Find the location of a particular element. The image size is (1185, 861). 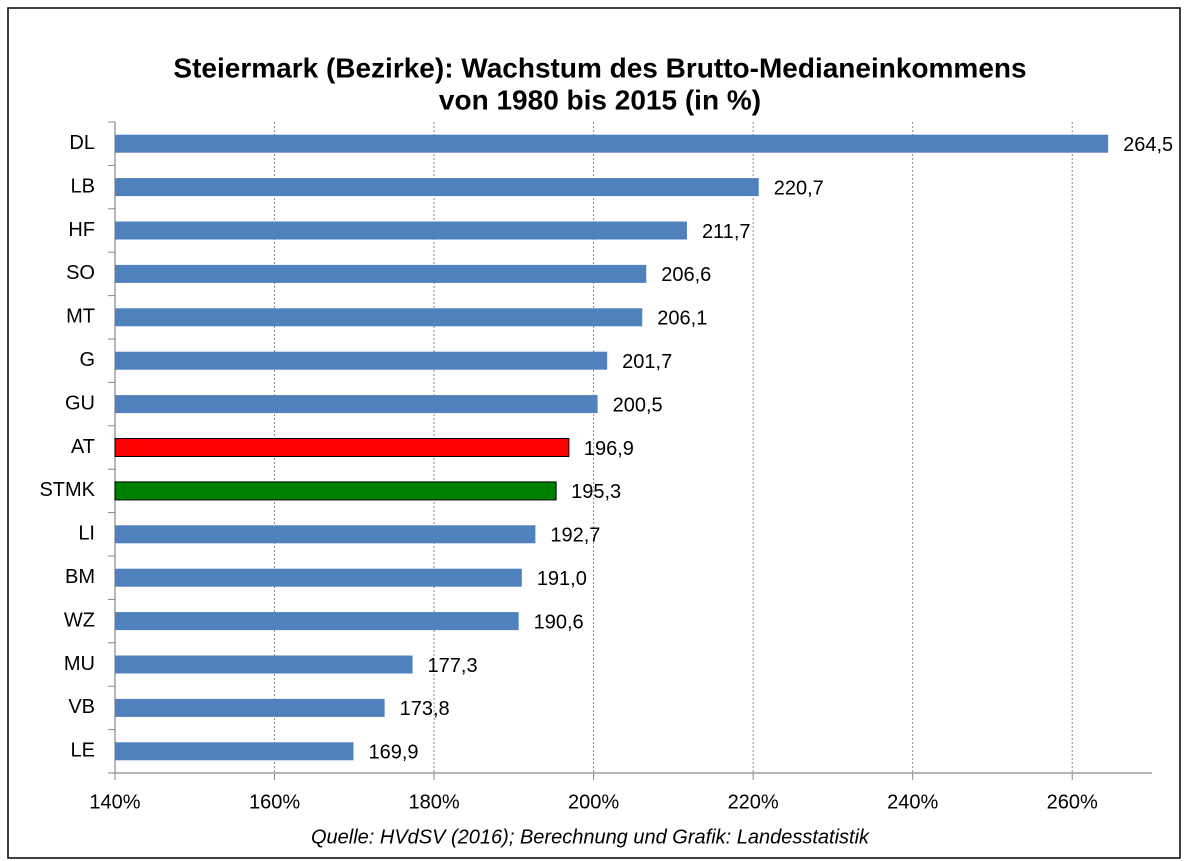

x-tick-label: 240% is located at coordinates (912, 802).